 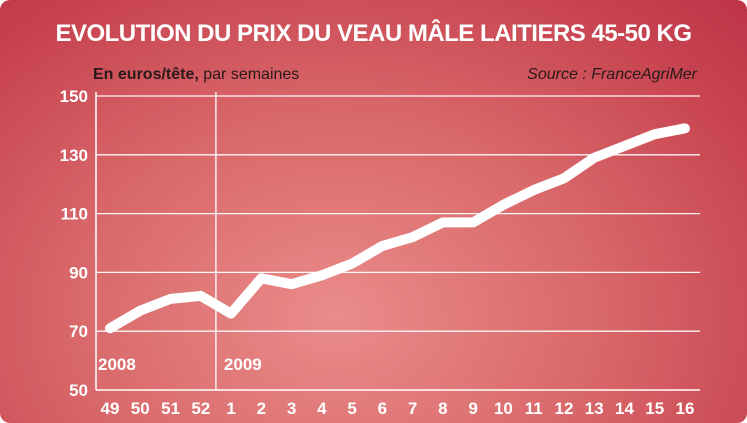 What do you see at coordinates (78, 331) in the screenshot?
I see `y-tick-label: 70` at bounding box center [78, 331].